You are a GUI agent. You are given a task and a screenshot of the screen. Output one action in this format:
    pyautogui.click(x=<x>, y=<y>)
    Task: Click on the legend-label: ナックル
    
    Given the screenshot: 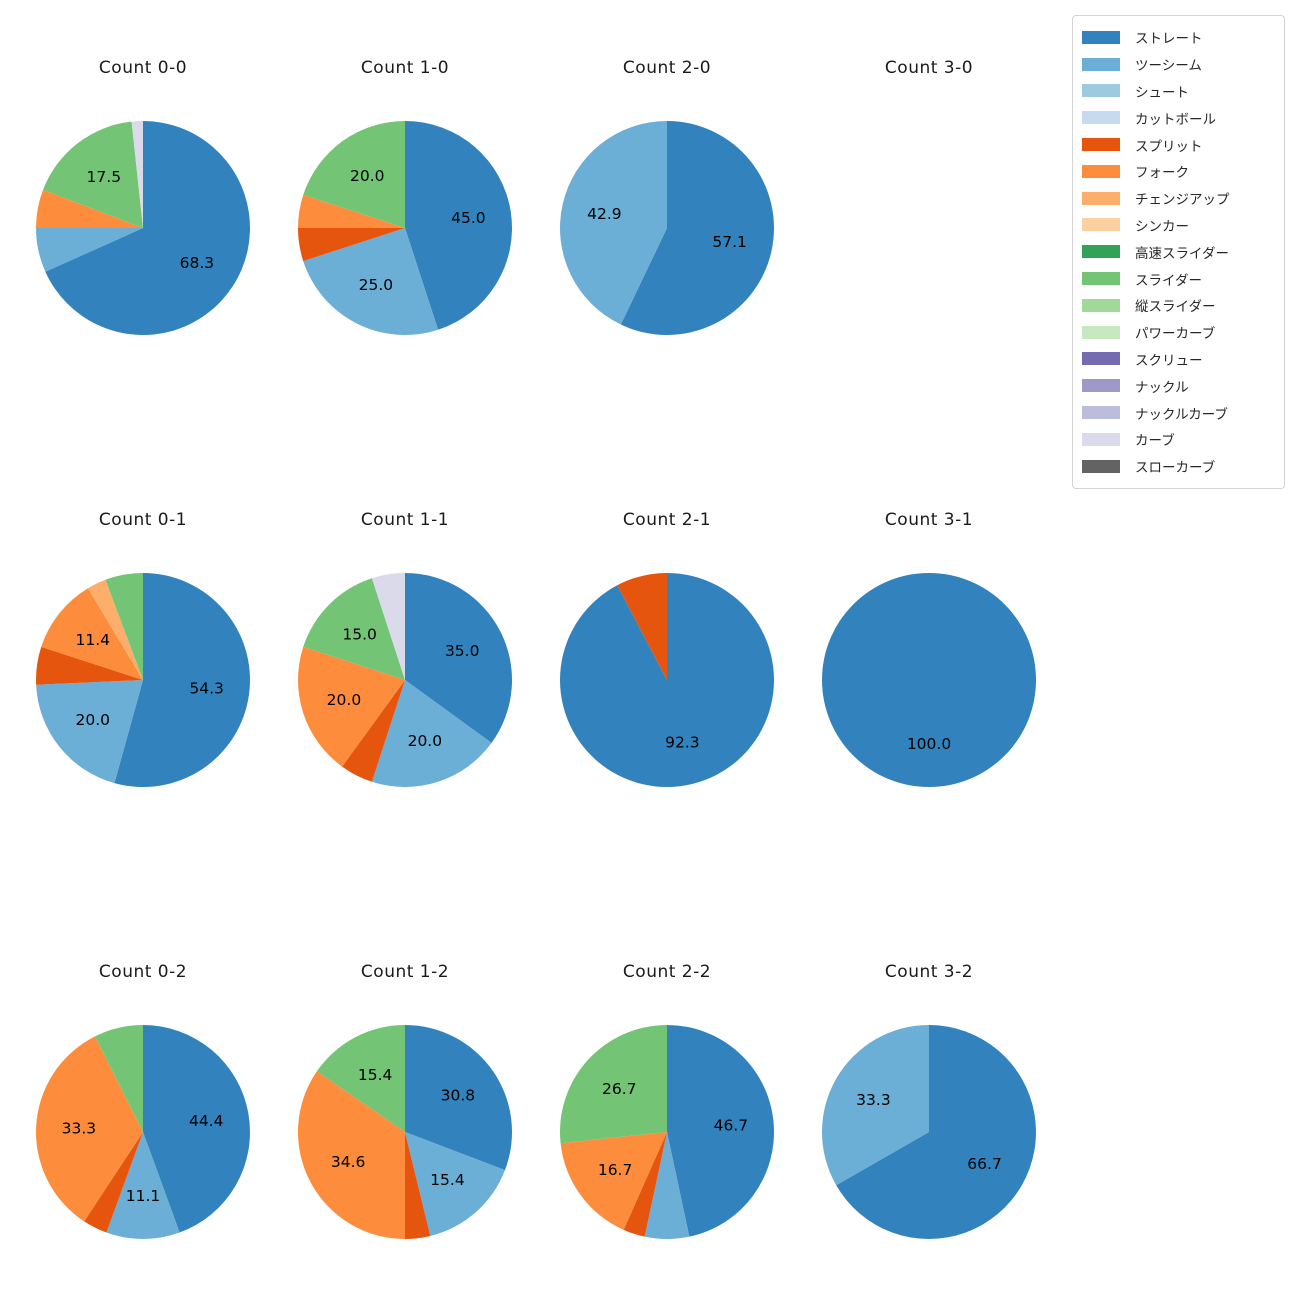 What is the action you would take?
    pyautogui.click(x=1162, y=387)
    